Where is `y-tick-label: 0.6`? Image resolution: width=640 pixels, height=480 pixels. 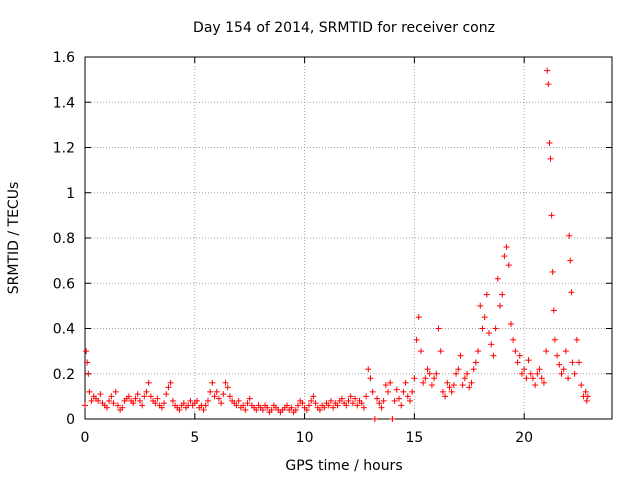 y-tick-label: 0.6 is located at coordinates (64, 284).